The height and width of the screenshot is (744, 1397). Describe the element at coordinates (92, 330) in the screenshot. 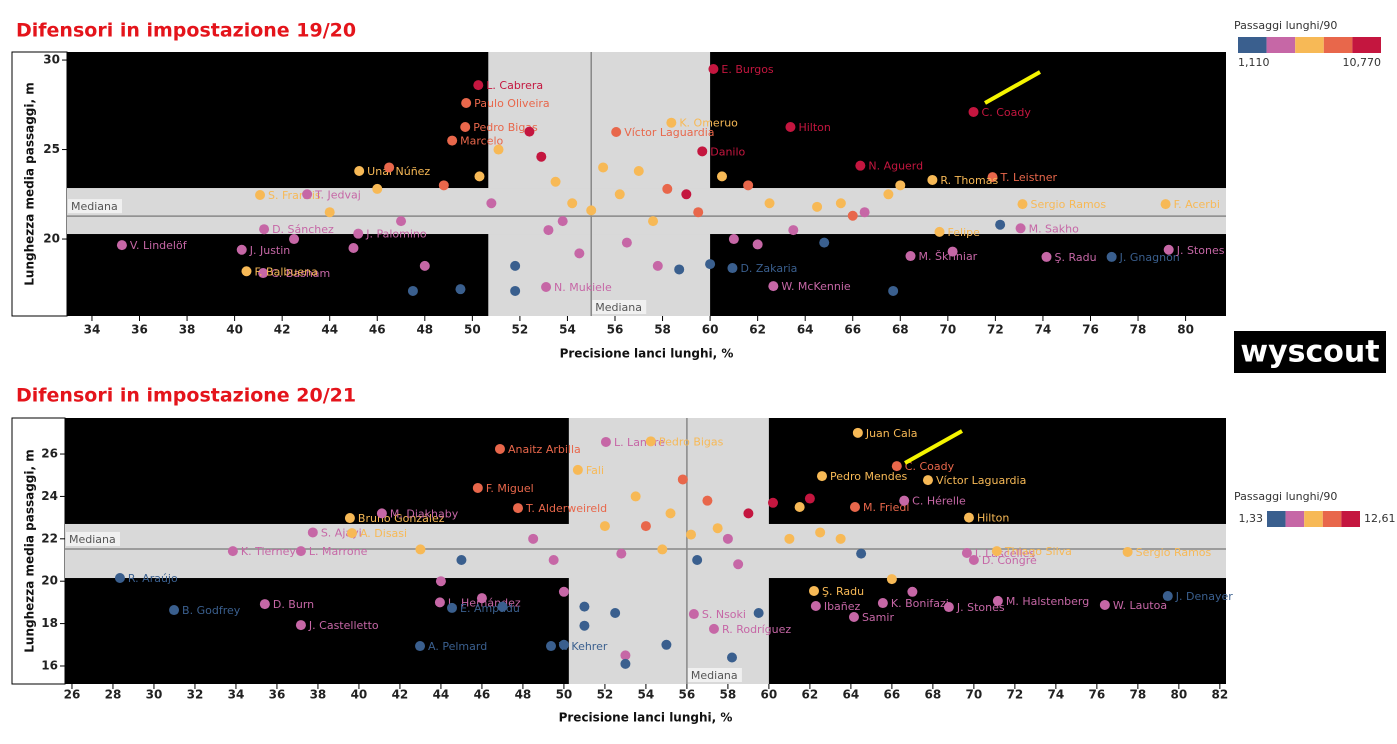

I see `x-tick-label: 34` at that location.